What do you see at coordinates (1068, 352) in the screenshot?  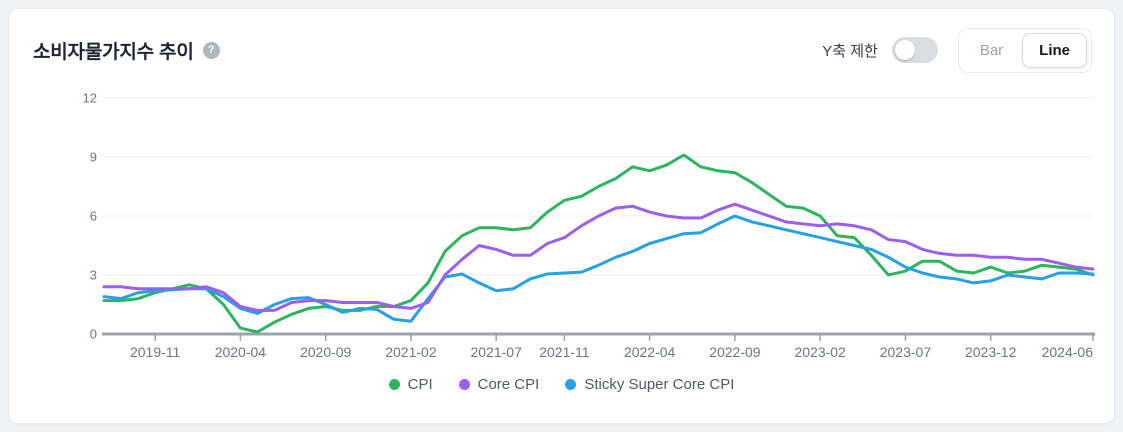 I see `x-tick-label: 2024-06` at bounding box center [1068, 352].